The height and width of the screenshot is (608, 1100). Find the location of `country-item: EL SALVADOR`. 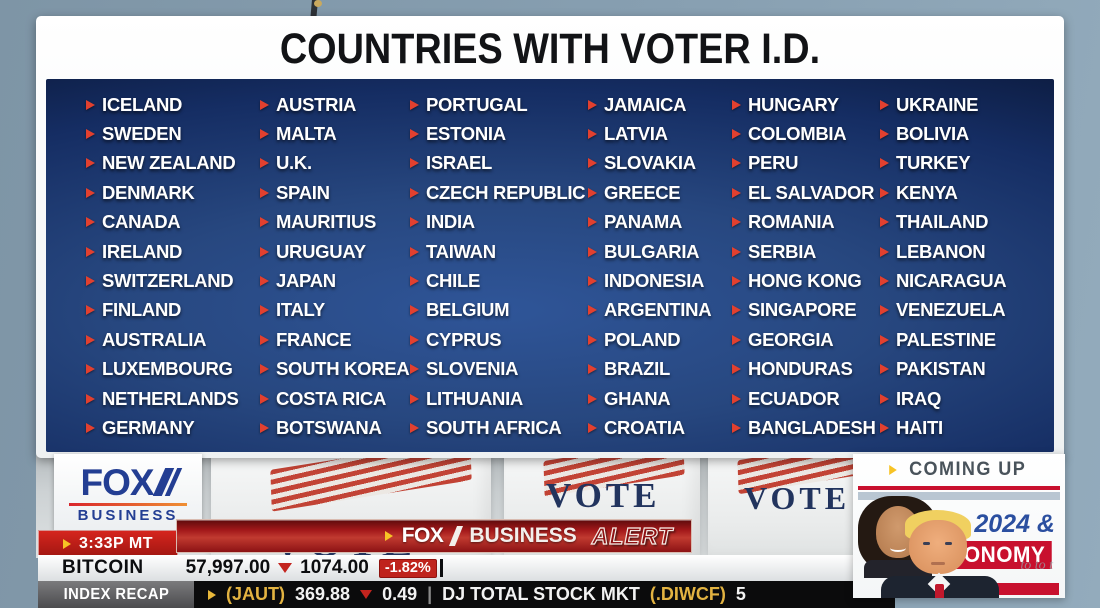

country-item: EL SALVADOR is located at coordinates (804, 192).